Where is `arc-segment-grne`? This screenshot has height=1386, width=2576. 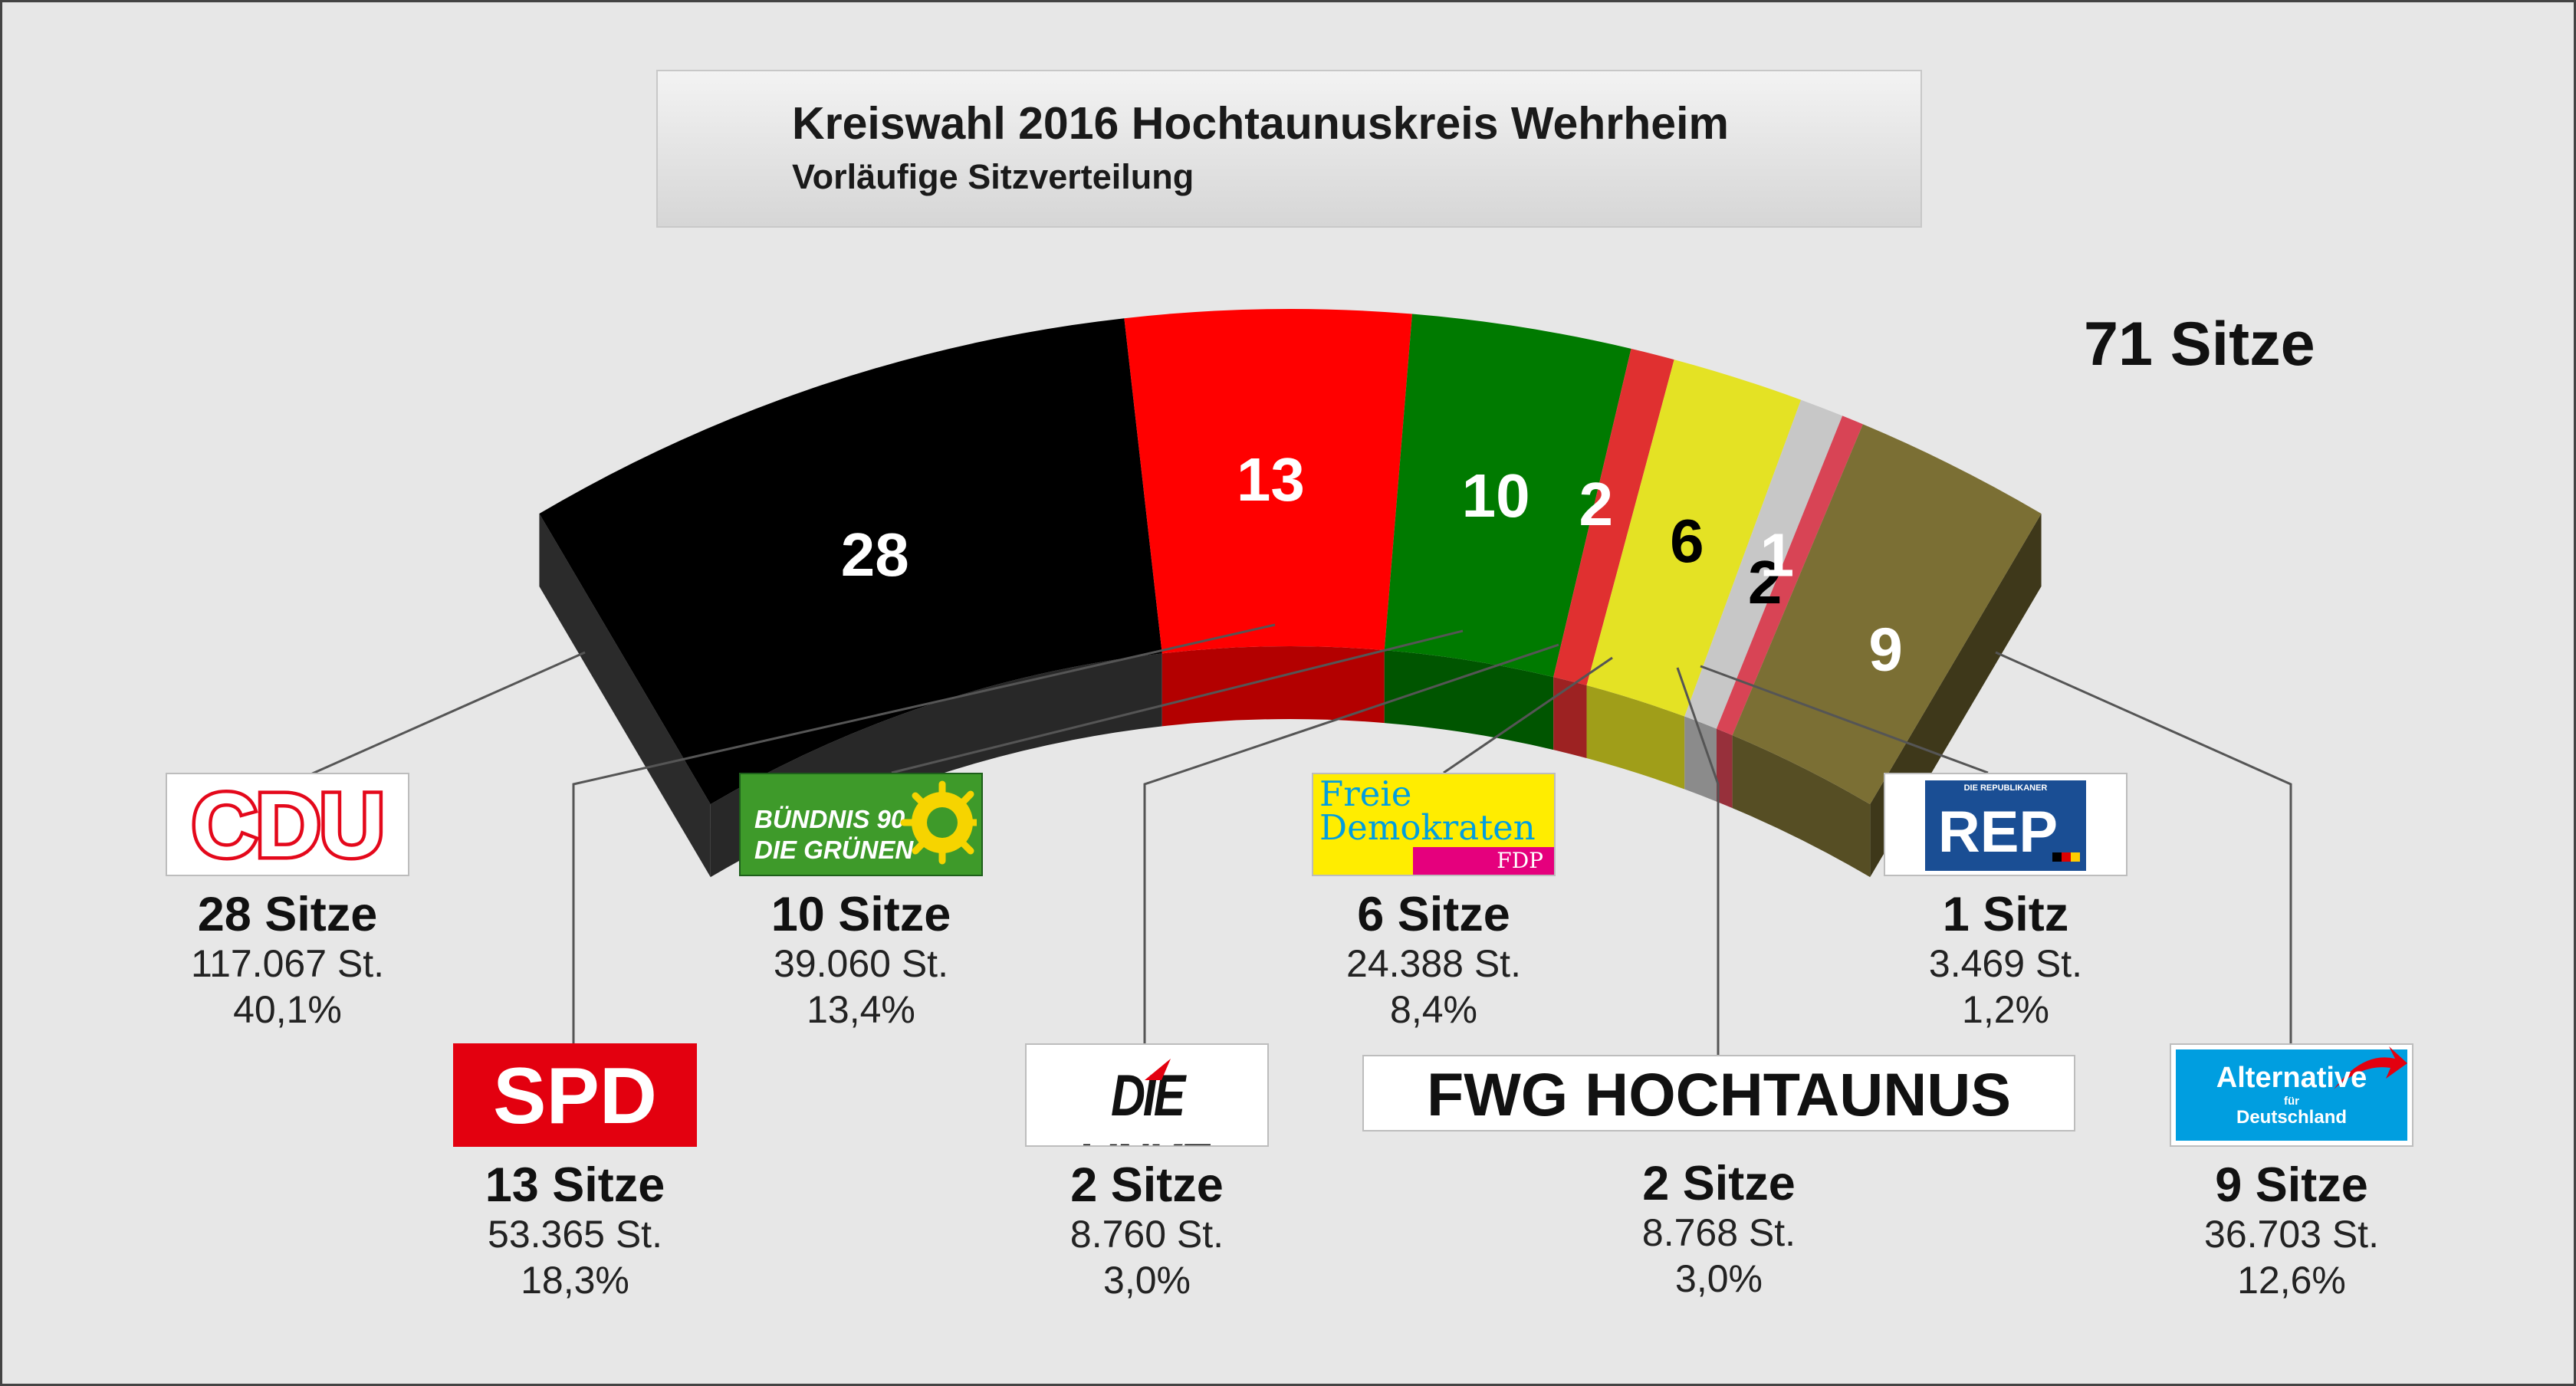 arc-segment-grne is located at coordinates (1508, 496).